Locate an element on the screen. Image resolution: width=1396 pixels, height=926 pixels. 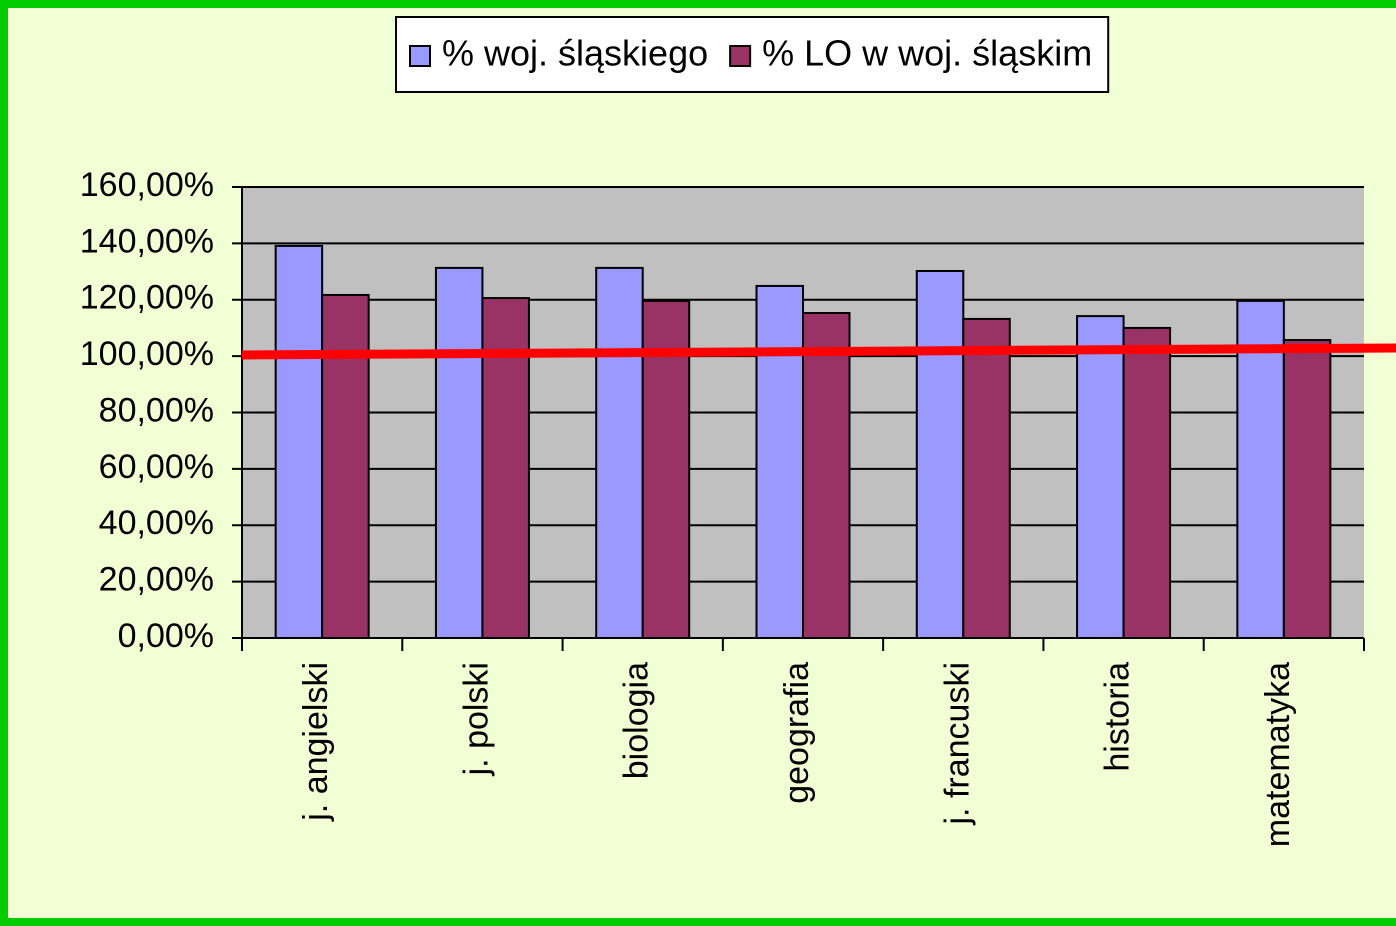
x-tick-label: matematyka is located at coordinates (1278, 754).